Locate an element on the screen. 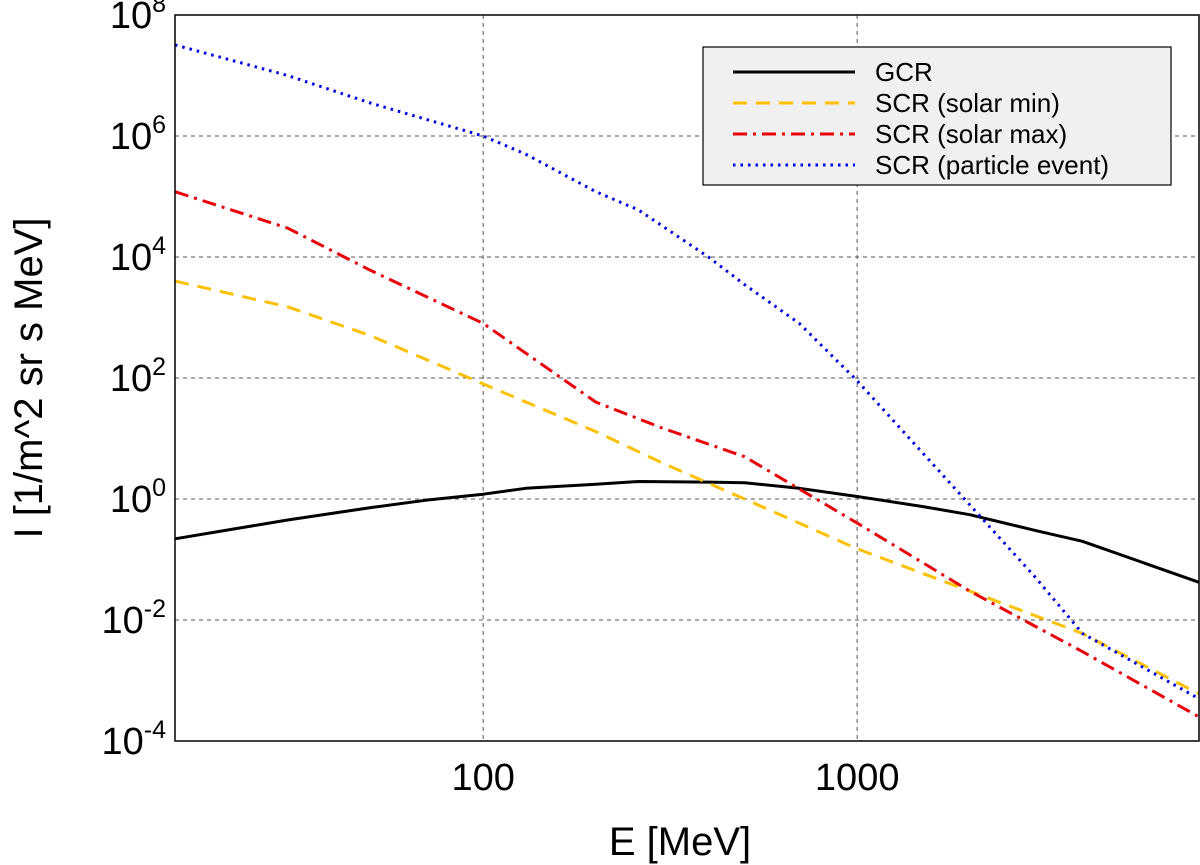  legend-label-scr-solar-min: SCR (solar min) is located at coordinates (967, 103).